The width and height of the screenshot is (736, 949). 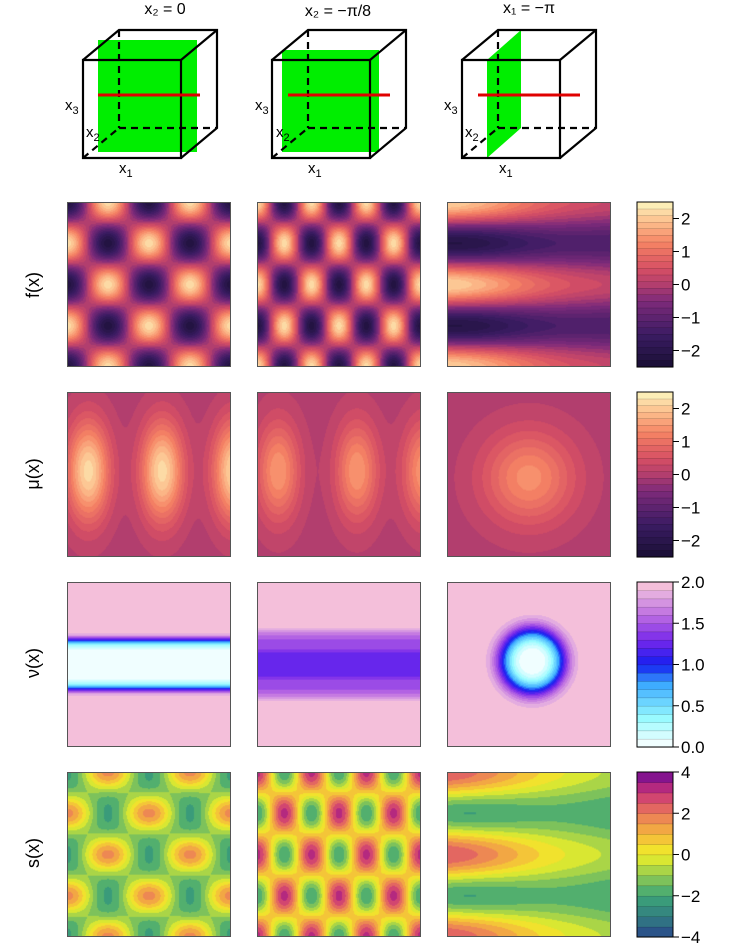 I want to click on colorbar-f-tick-label: 0, so click(x=685, y=285).